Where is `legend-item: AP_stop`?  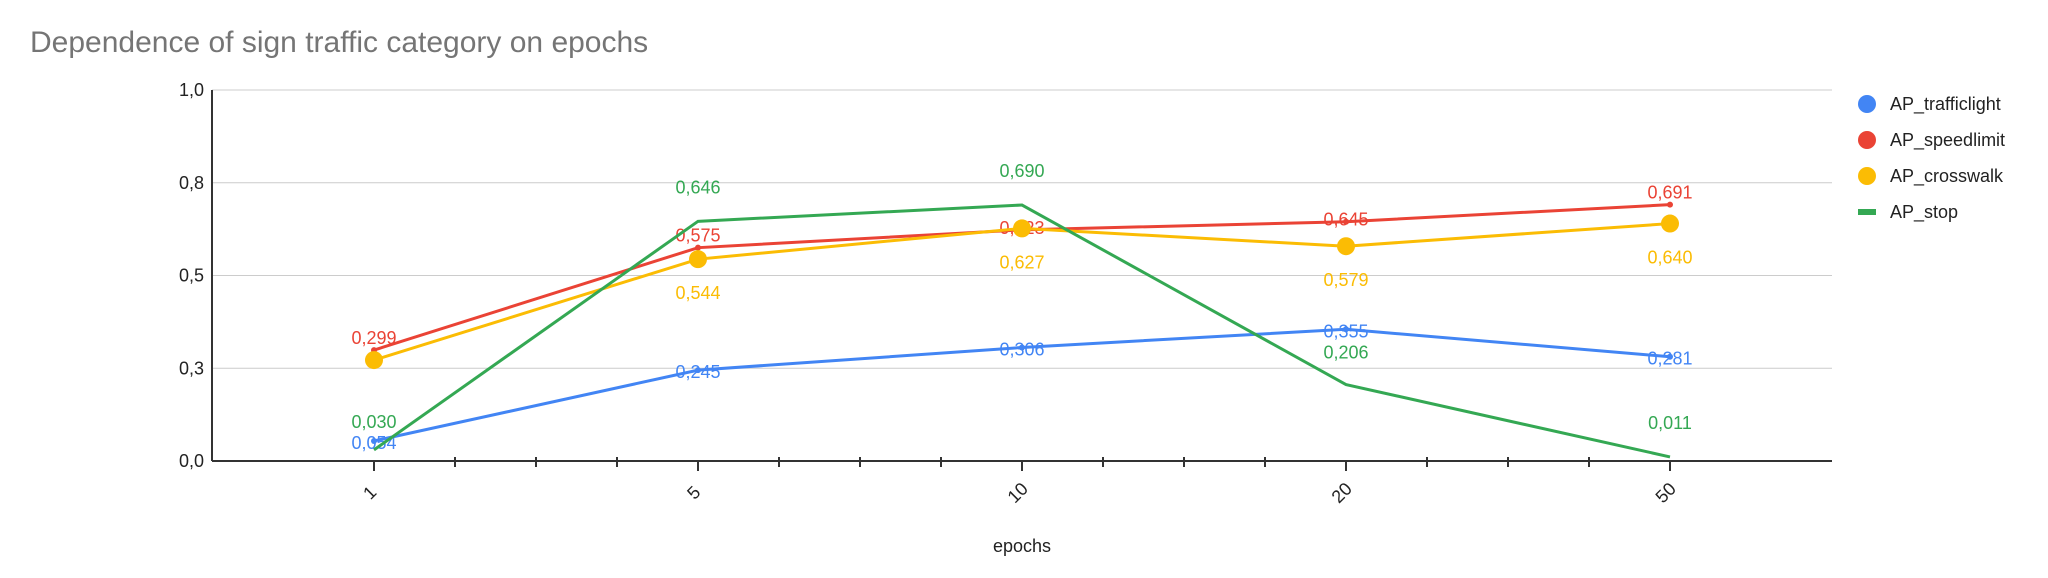
legend-item: AP_stop is located at coordinates (1931, 212).